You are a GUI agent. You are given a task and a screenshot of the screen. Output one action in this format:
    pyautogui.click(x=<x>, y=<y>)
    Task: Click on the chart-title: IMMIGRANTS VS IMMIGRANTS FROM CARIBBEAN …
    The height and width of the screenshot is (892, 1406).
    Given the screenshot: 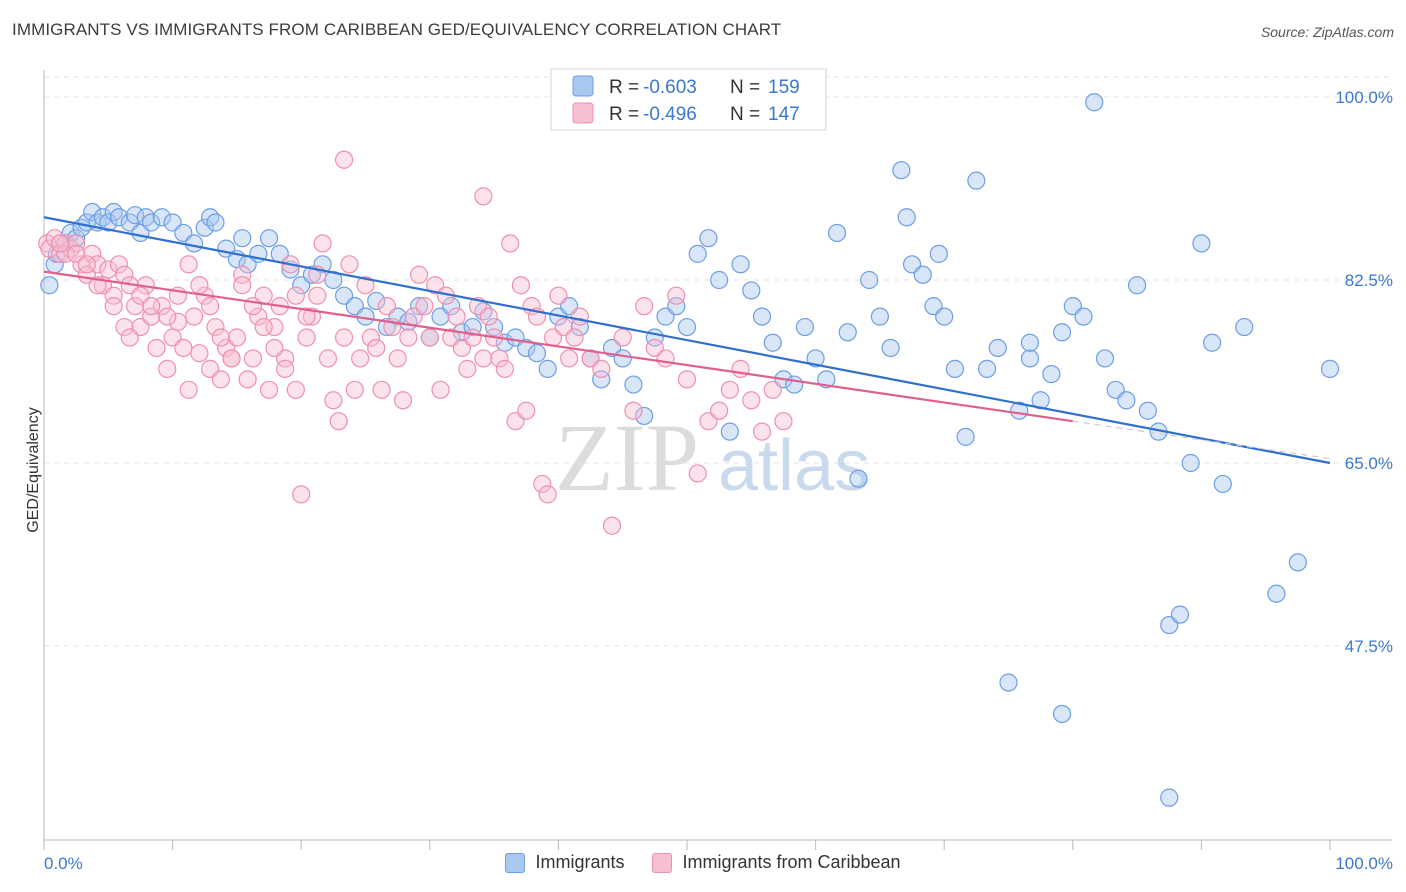 What is the action you would take?
    pyautogui.click(x=397, y=29)
    